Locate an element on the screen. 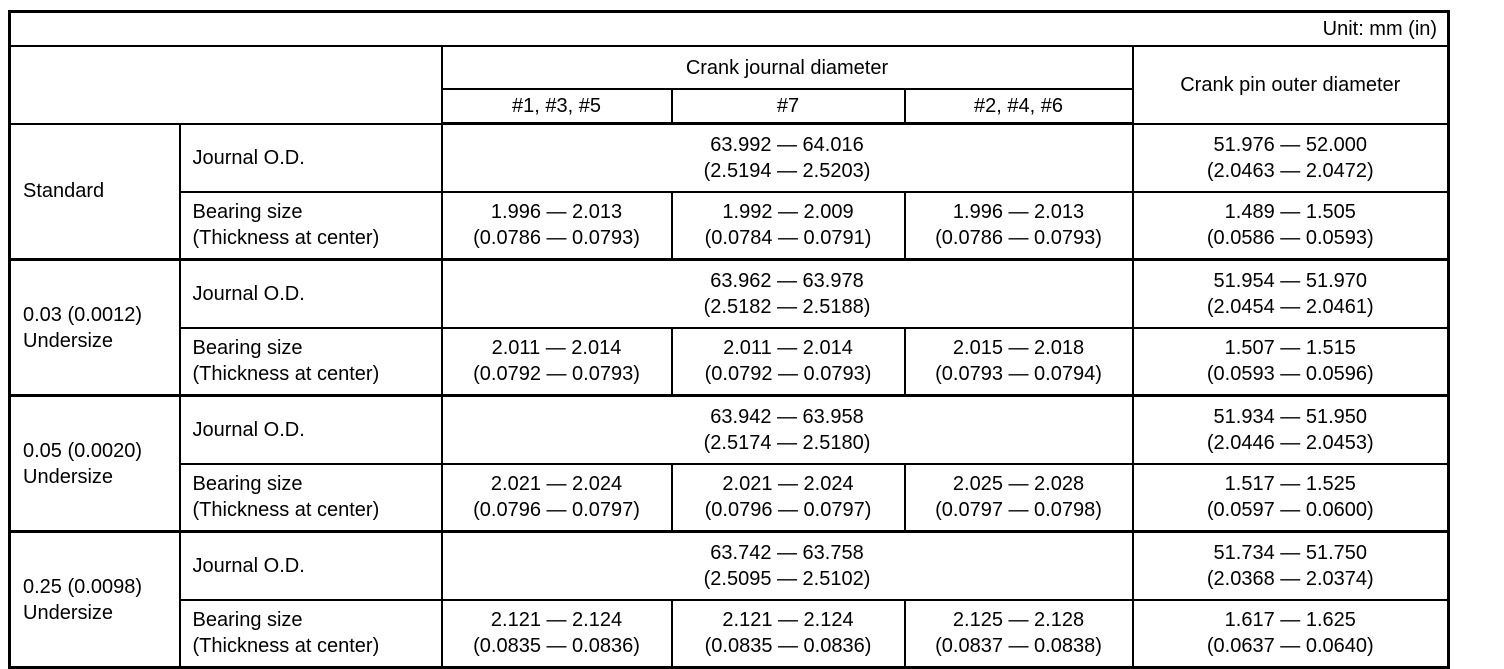 The width and height of the screenshot is (1504, 669). header-corner-cell is located at coordinates (225, 85).